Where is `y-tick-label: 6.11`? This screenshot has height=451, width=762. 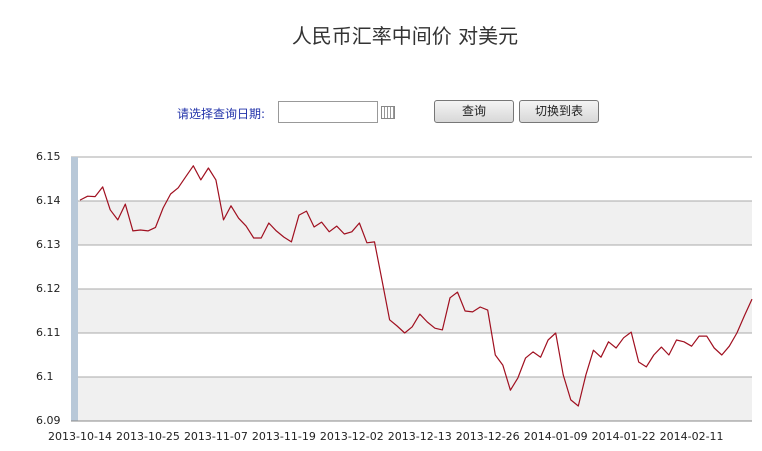
y-tick-label: 6.11 is located at coordinates (48, 332).